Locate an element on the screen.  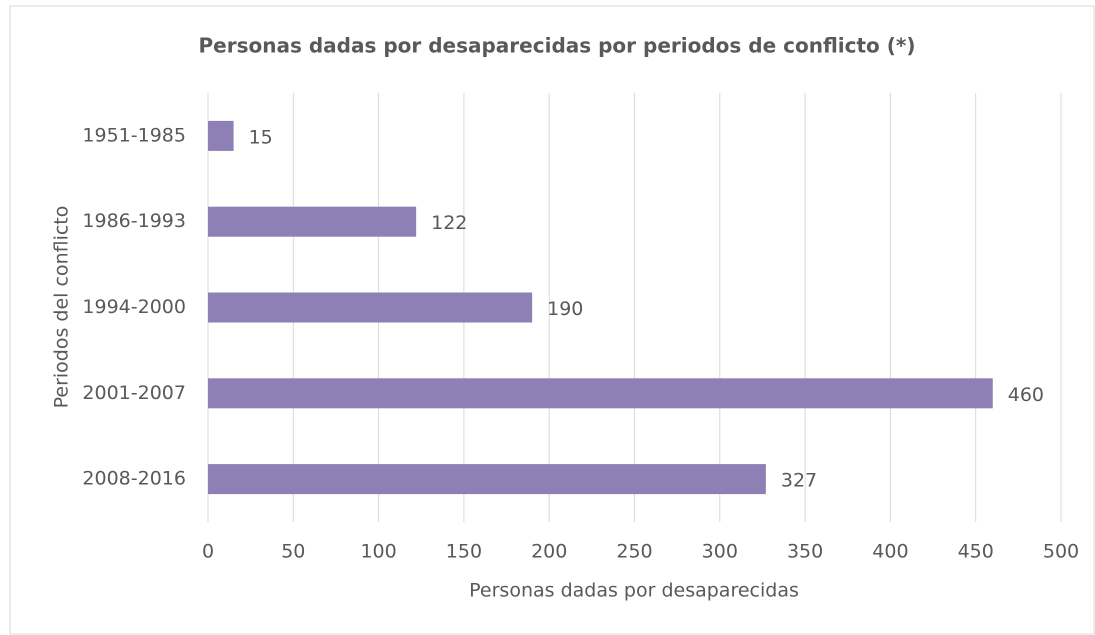
data-label: 190 is located at coordinates (565, 309).